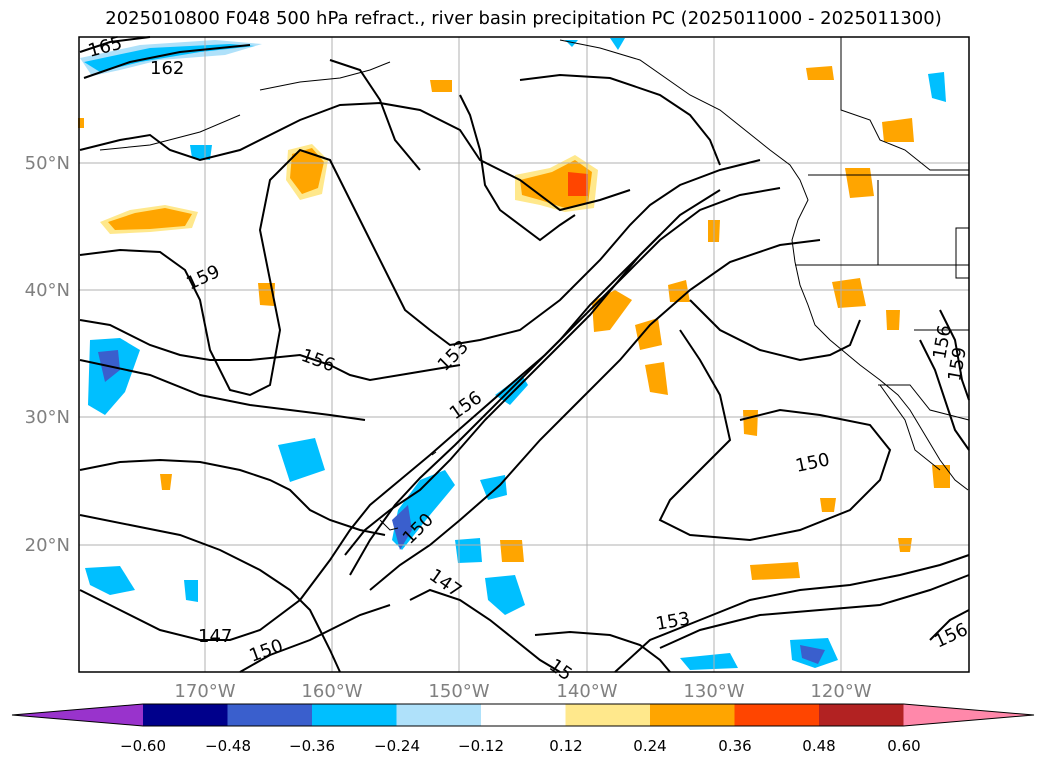 This screenshot has height=765, width=1047. I want to click on colorbar-tick-label: 0.24, so click(649, 746).